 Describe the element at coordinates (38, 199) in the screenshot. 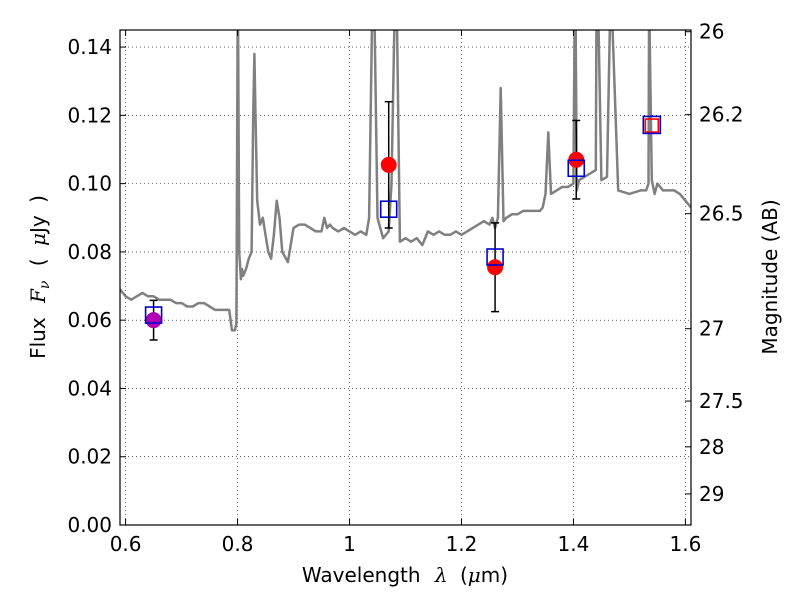

I see `y-axis-label-close: )` at that location.